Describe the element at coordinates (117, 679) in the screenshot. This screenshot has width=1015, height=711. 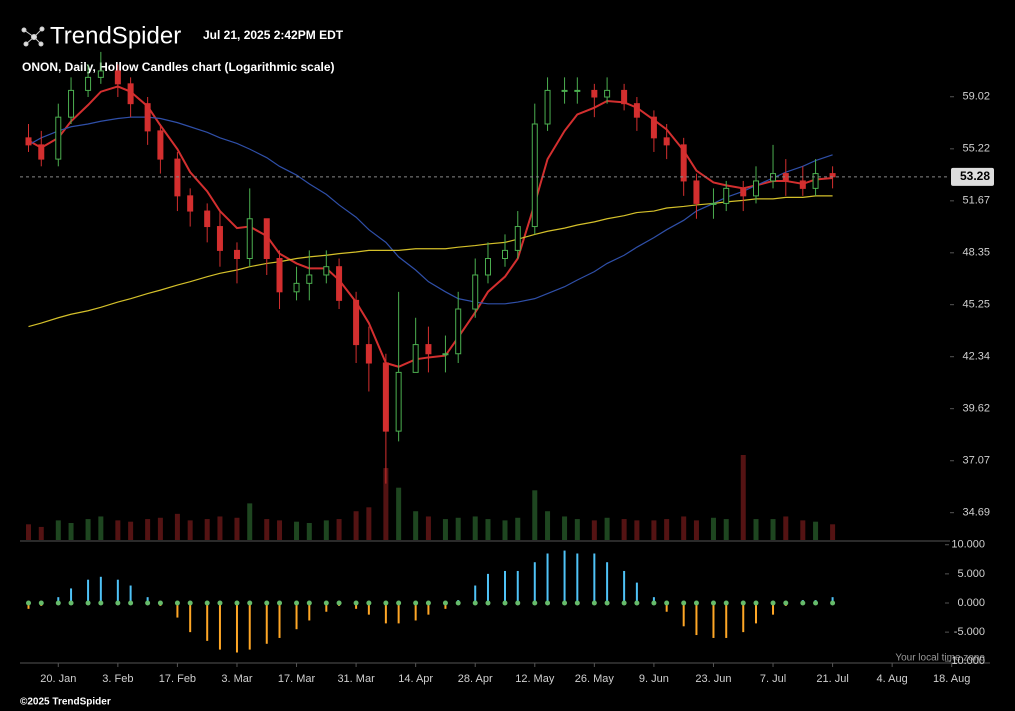
I see `x-tick-label: 3. Feb` at that location.